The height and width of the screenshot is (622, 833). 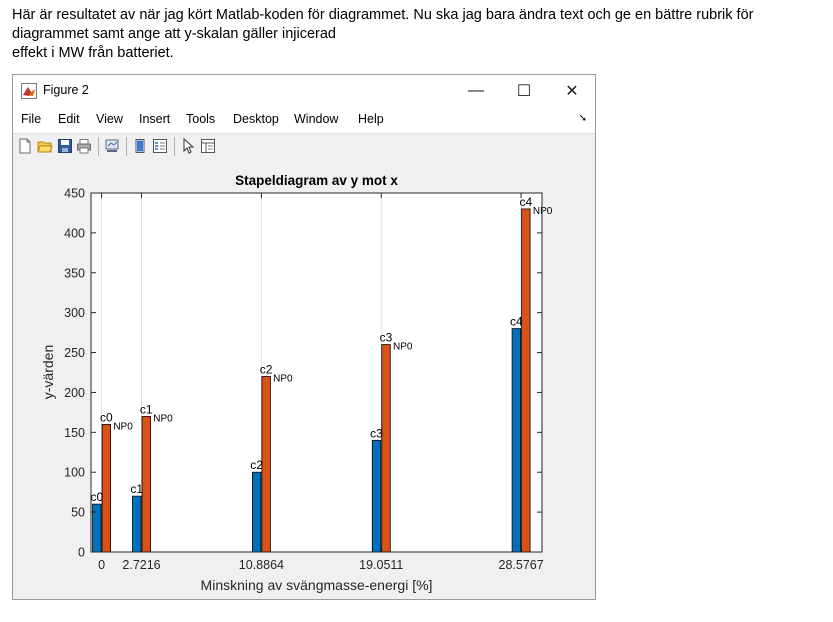 What do you see at coordinates (146, 409) in the screenshot?
I see `bar-label-series-2: c1` at bounding box center [146, 409].